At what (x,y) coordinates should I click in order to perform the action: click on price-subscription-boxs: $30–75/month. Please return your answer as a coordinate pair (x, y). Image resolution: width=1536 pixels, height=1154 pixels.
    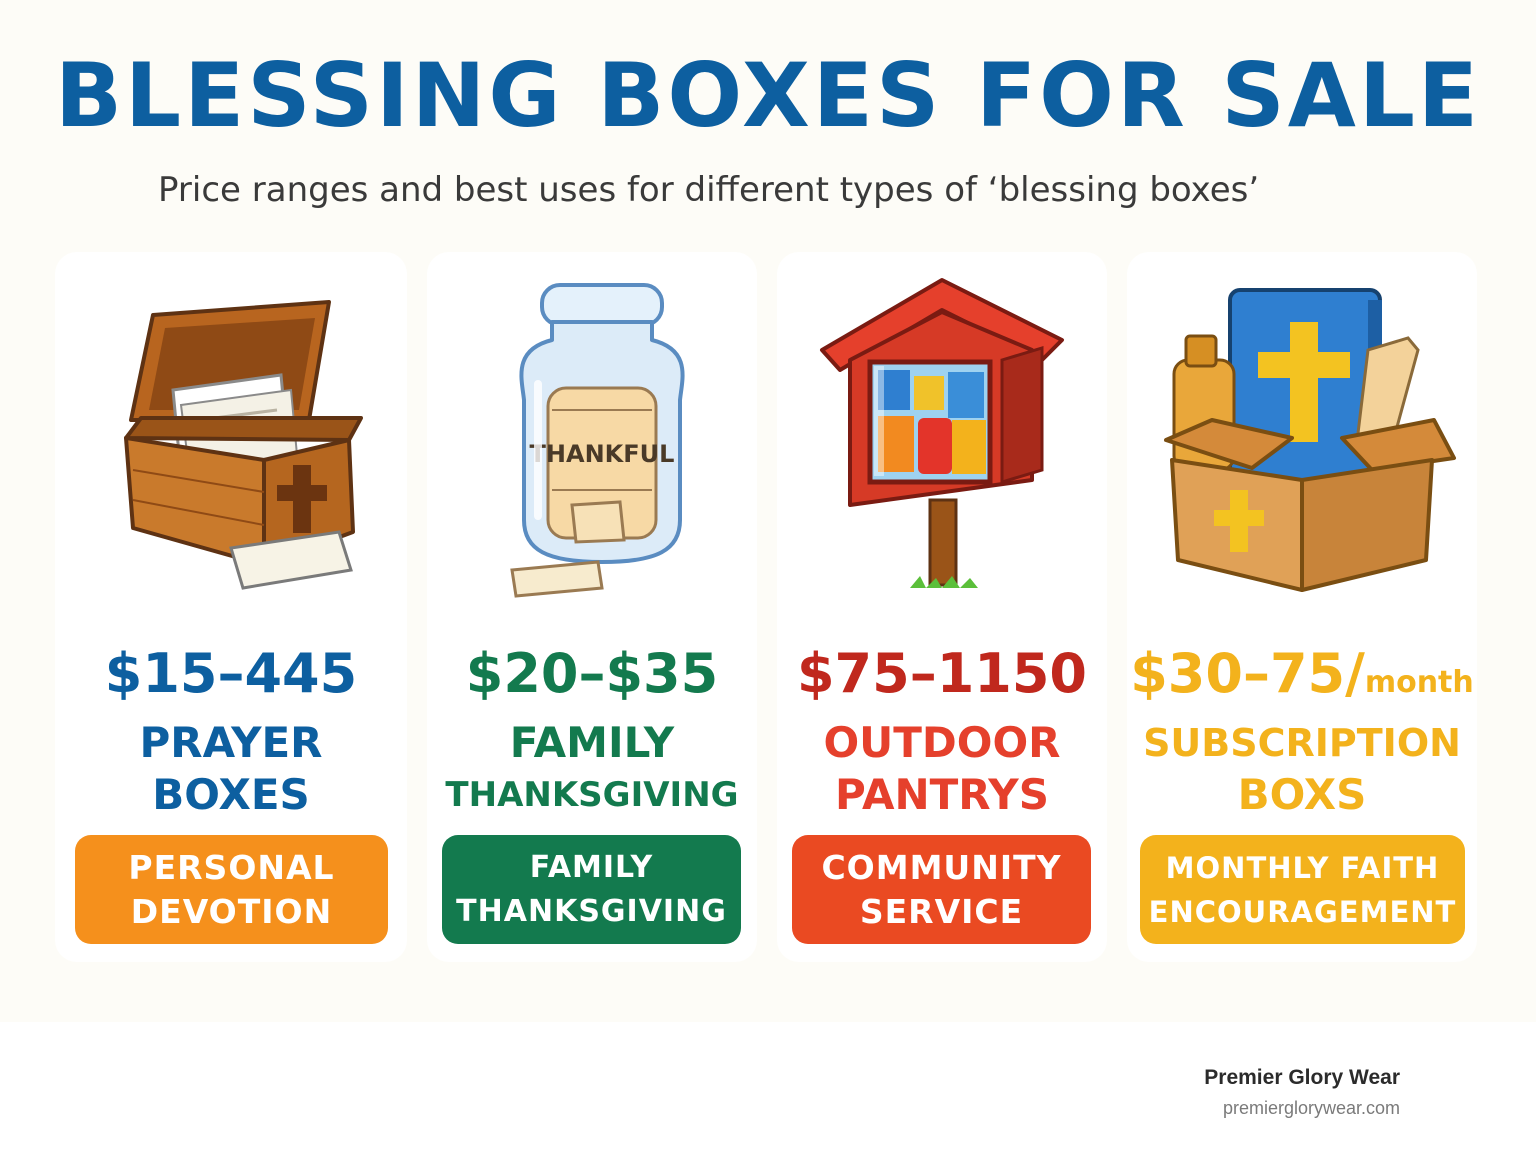
    Looking at the image, I should click on (1302, 674).